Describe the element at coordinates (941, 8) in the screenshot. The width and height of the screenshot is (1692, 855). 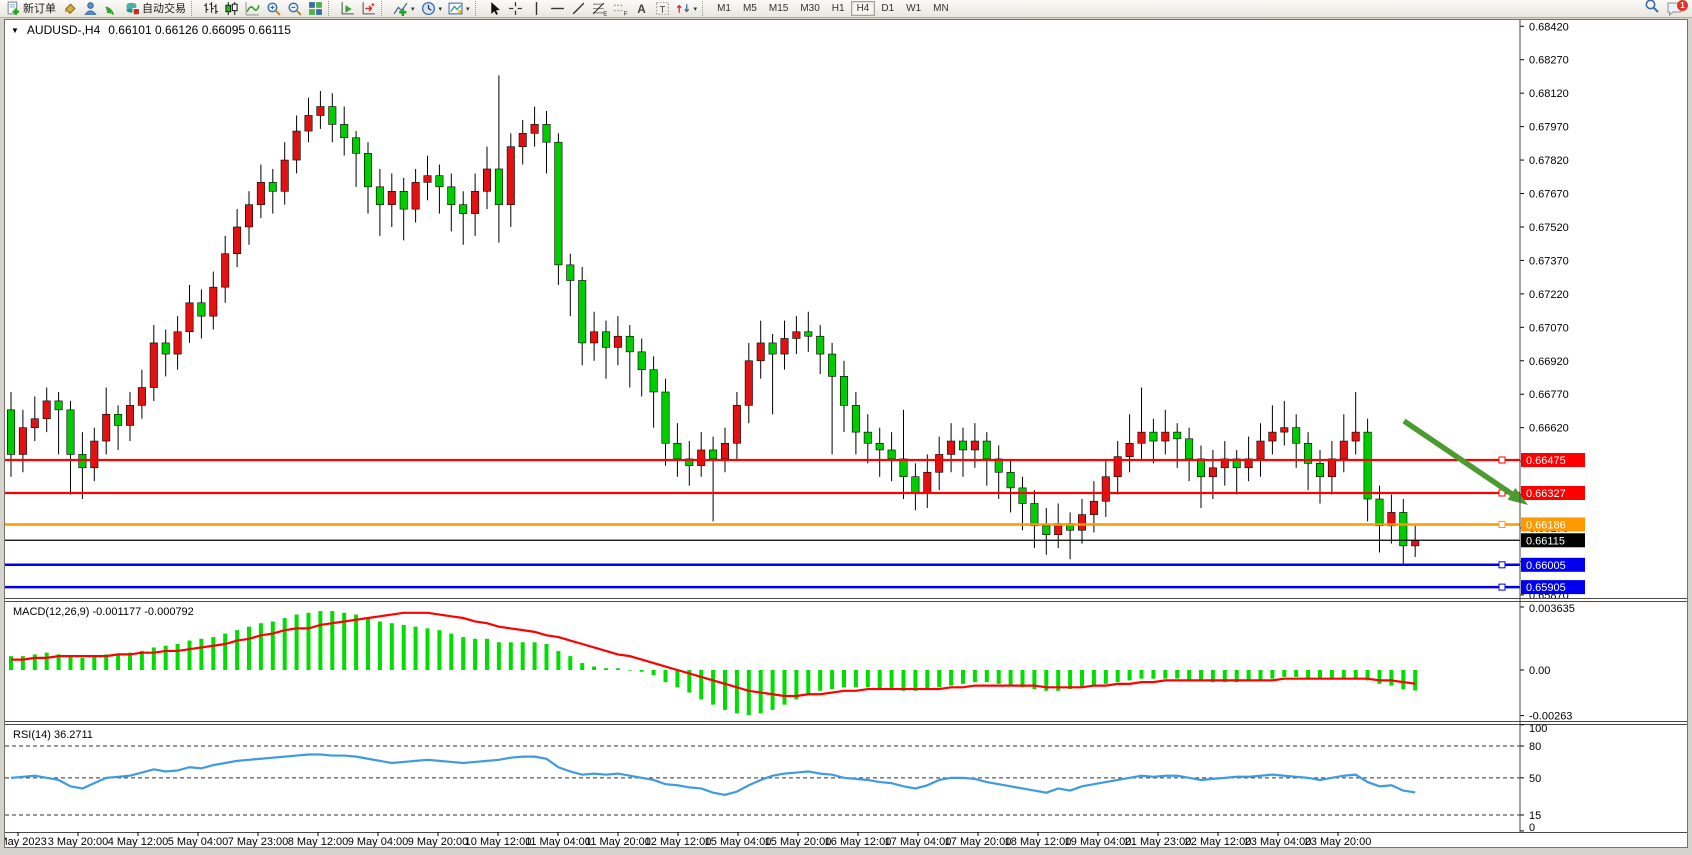
I see `timeframe-MN-button: MN` at that location.